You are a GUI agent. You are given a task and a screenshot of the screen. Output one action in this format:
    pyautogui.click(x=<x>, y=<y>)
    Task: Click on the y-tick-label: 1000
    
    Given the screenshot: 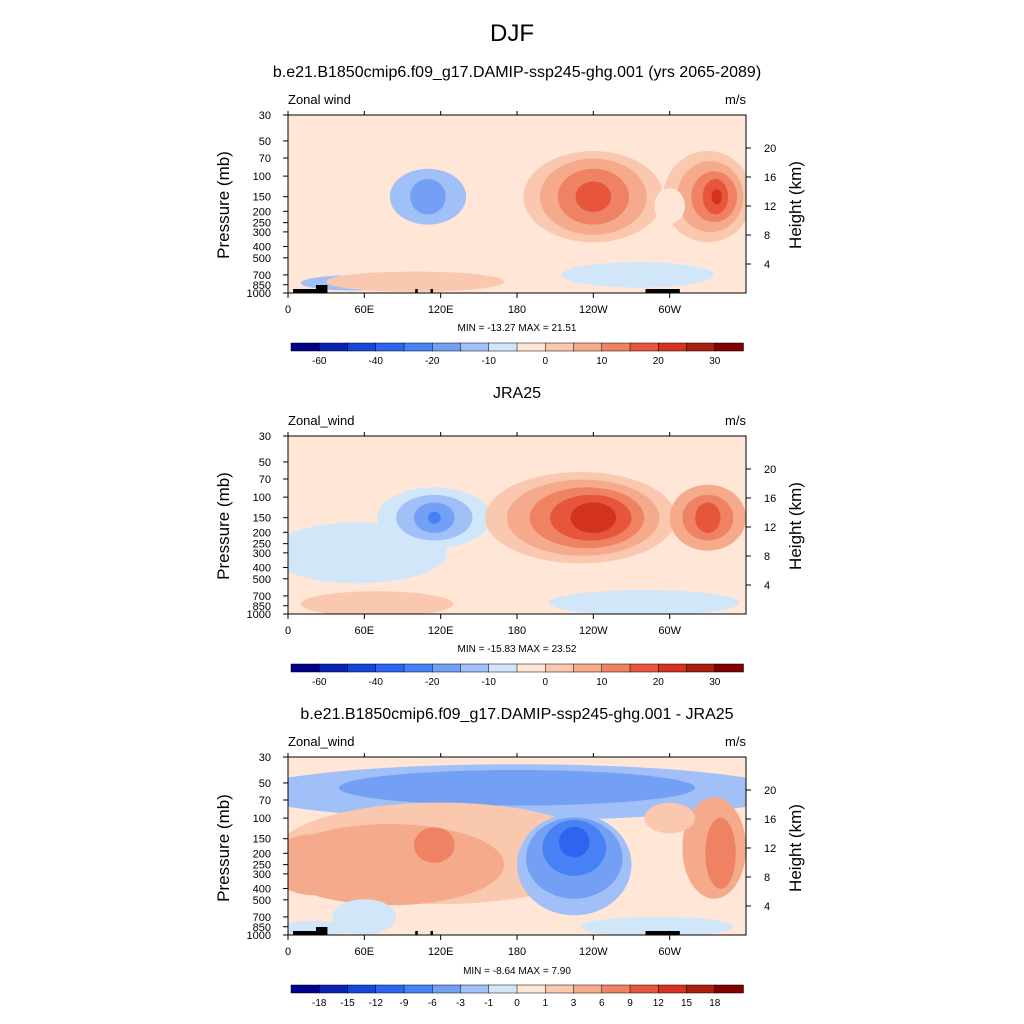 What is the action you would take?
    pyautogui.click(x=259, y=615)
    